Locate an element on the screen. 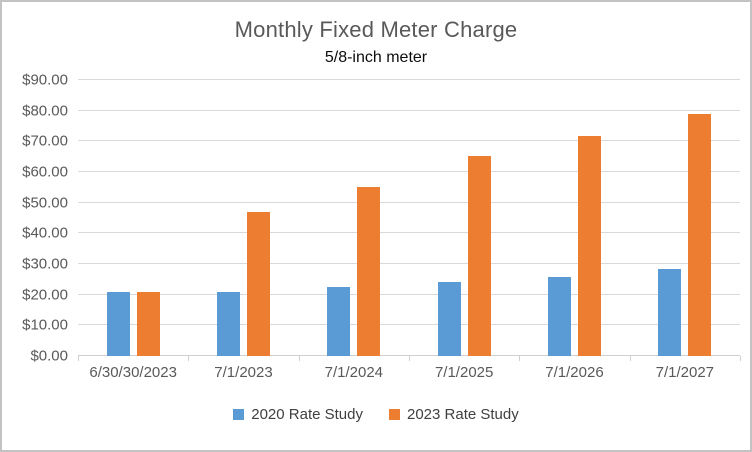 Image resolution: width=752 pixels, height=452 pixels. legend-item-2020-rate-study: 2020 Rate Study is located at coordinates (298, 414).